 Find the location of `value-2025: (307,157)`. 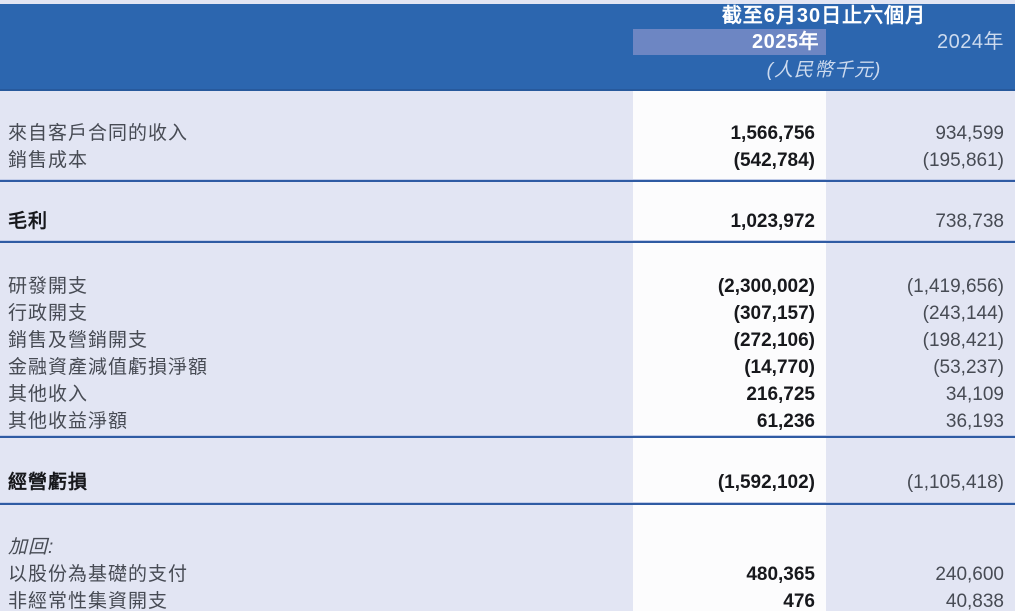

value-2025: (307,157) is located at coordinates (774, 313).